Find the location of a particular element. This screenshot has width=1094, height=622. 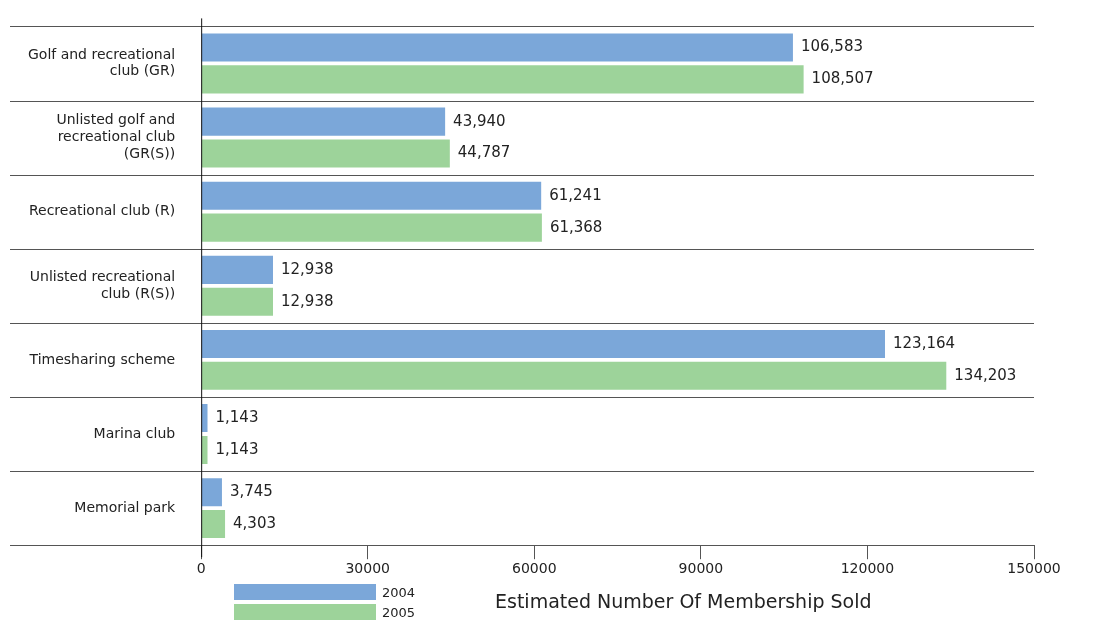

x-tick-label: 150000 is located at coordinates (1034, 568).